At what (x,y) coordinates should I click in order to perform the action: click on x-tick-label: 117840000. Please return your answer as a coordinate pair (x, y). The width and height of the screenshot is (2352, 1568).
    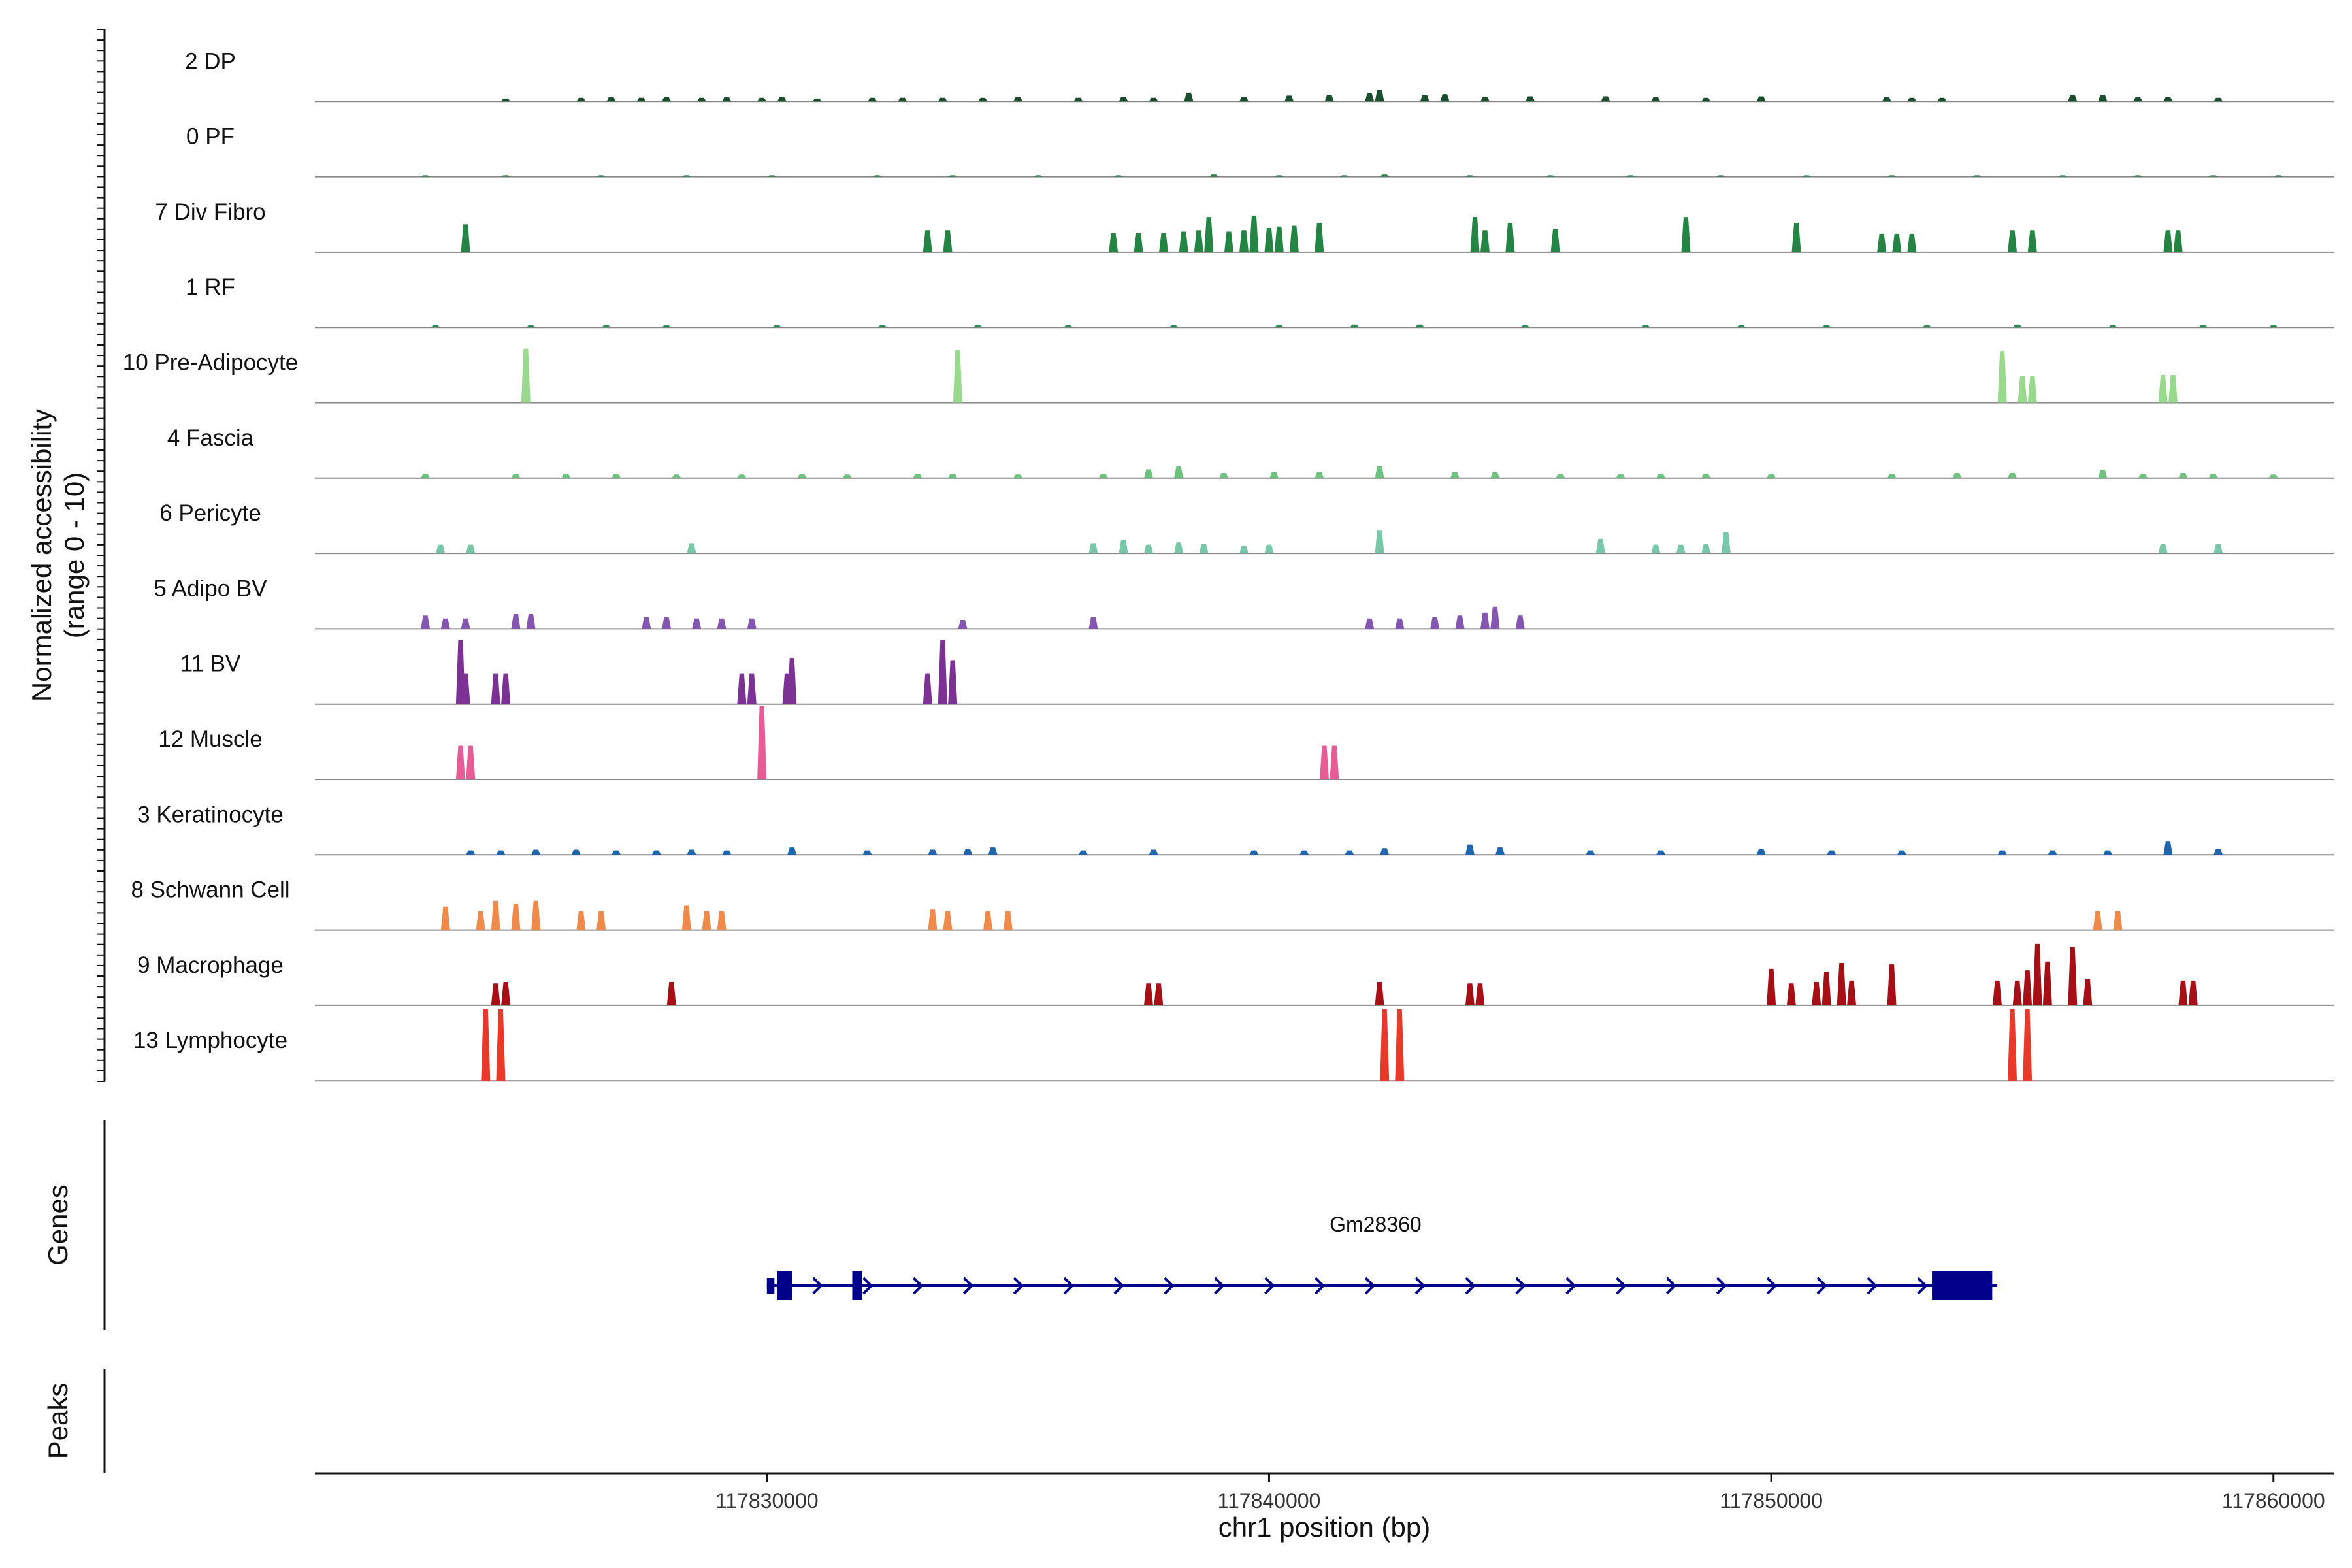
    Looking at the image, I should click on (1269, 1500).